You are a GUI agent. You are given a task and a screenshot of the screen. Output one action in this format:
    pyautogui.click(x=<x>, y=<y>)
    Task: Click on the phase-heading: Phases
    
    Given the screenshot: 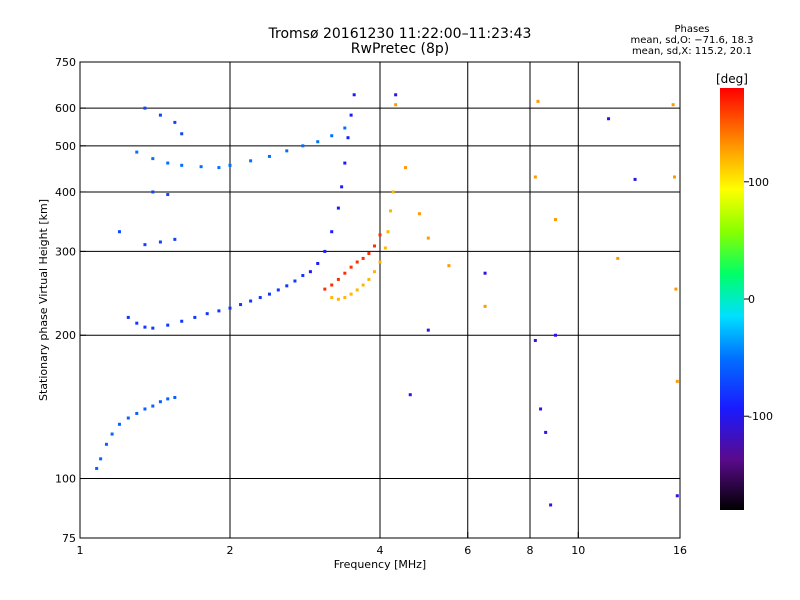 What is the action you would take?
    pyautogui.click(x=692, y=29)
    